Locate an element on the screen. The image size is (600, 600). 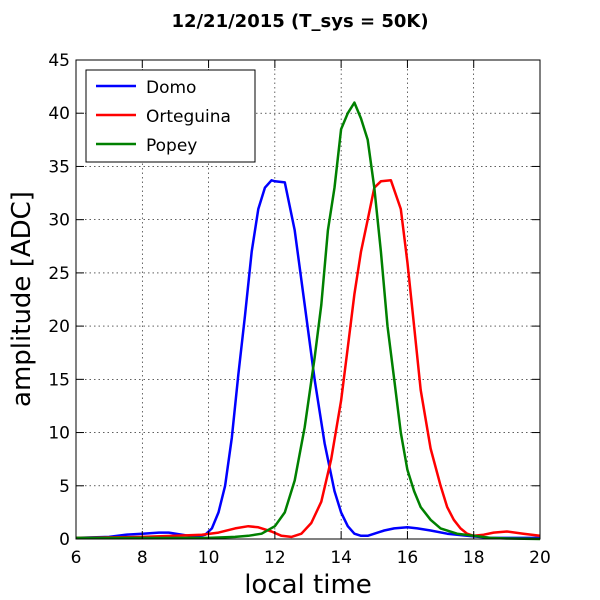
x-tick-label: 10 is located at coordinates (209, 558).